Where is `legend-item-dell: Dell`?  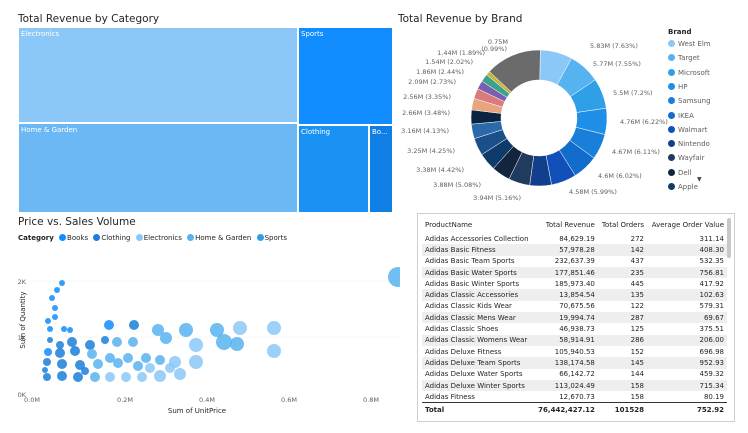 legend-item-dell: Dell is located at coordinates (680, 172).